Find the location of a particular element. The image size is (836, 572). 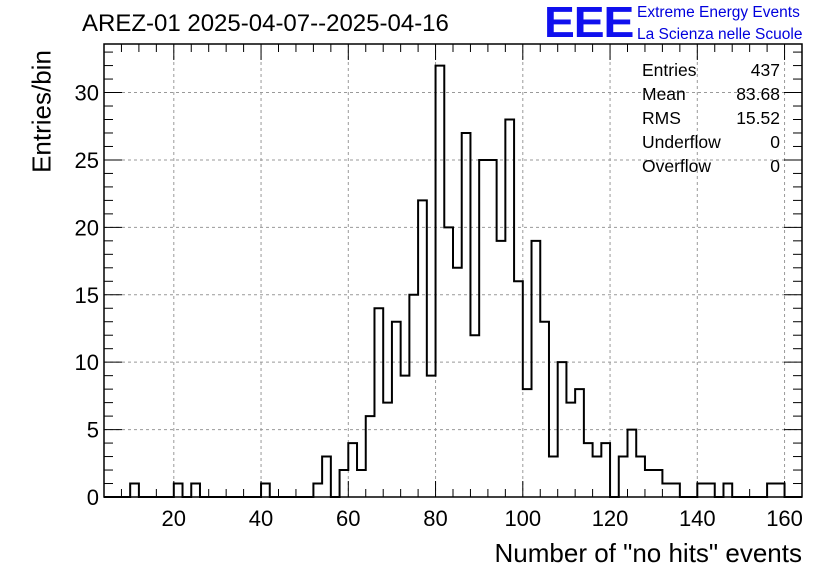

y-tick-label: 20 is located at coordinates (87, 227).